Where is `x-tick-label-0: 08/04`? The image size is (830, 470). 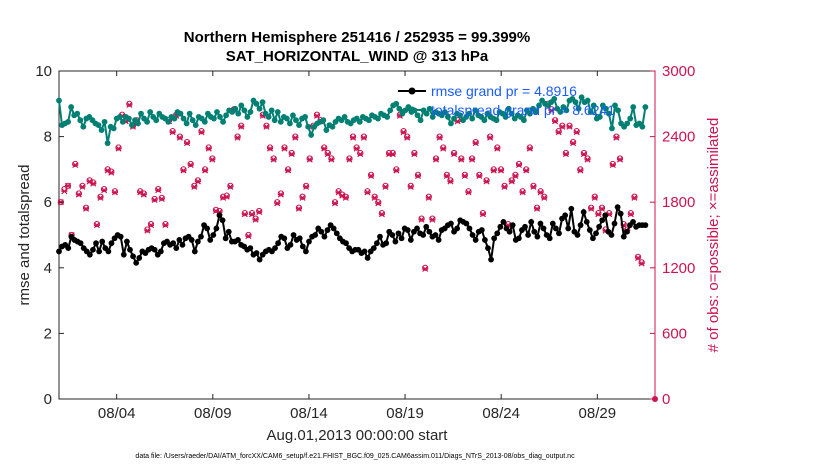 x-tick-label-0: 08/04 is located at coordinates (117, 413).